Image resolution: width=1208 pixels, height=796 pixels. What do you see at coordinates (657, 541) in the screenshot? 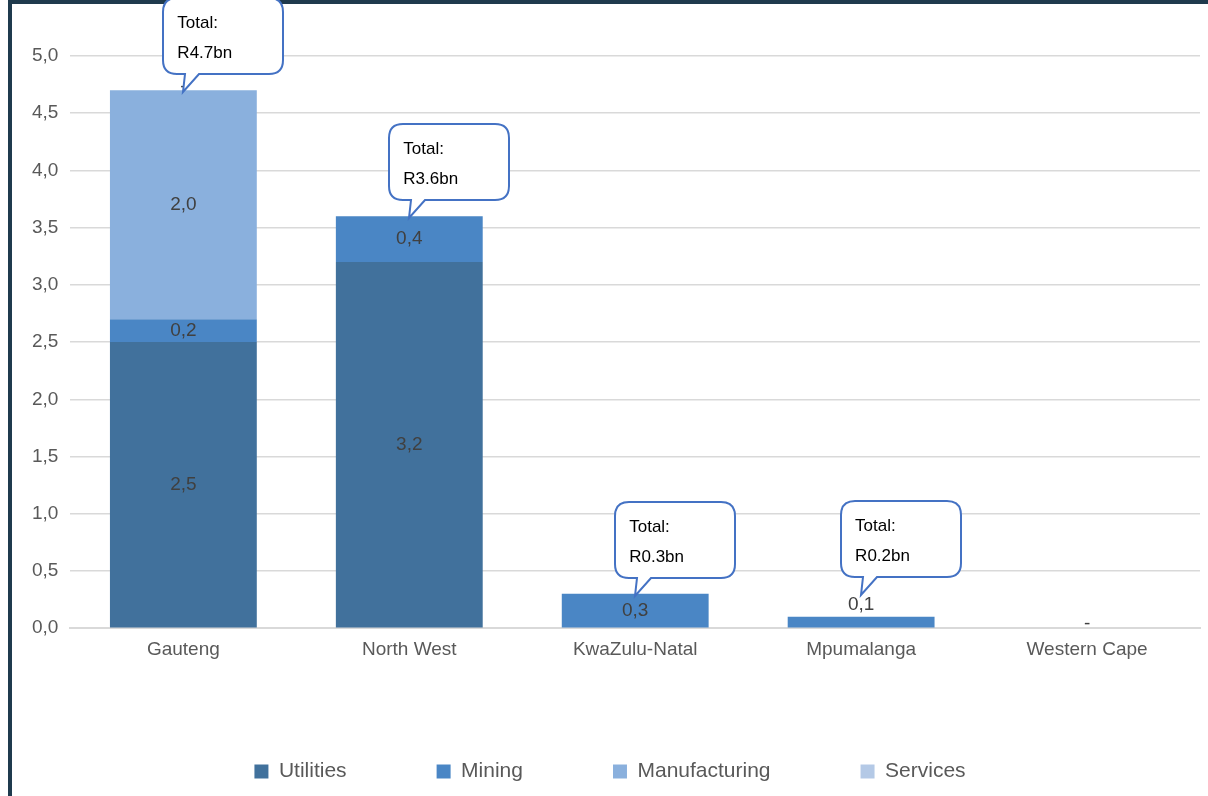
I see `total-label: Total: R0.3bn` at bounding box center [657, 541].